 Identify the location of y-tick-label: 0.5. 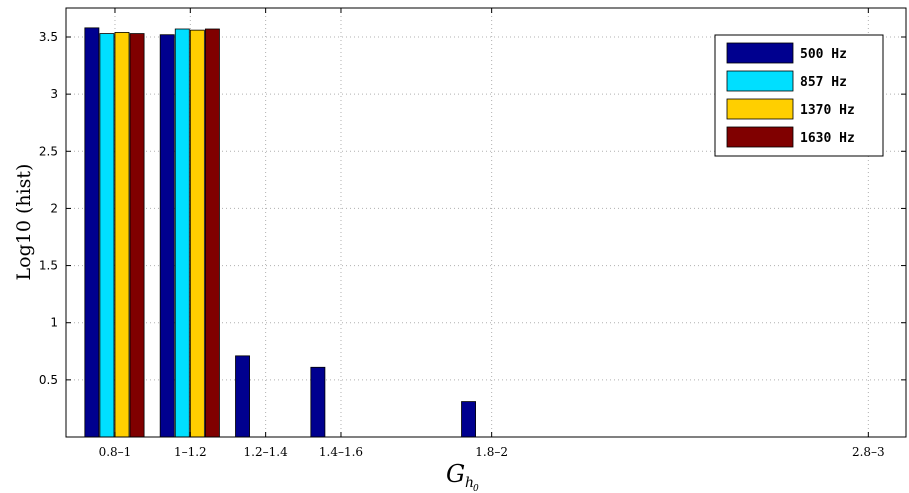
(48, 380).